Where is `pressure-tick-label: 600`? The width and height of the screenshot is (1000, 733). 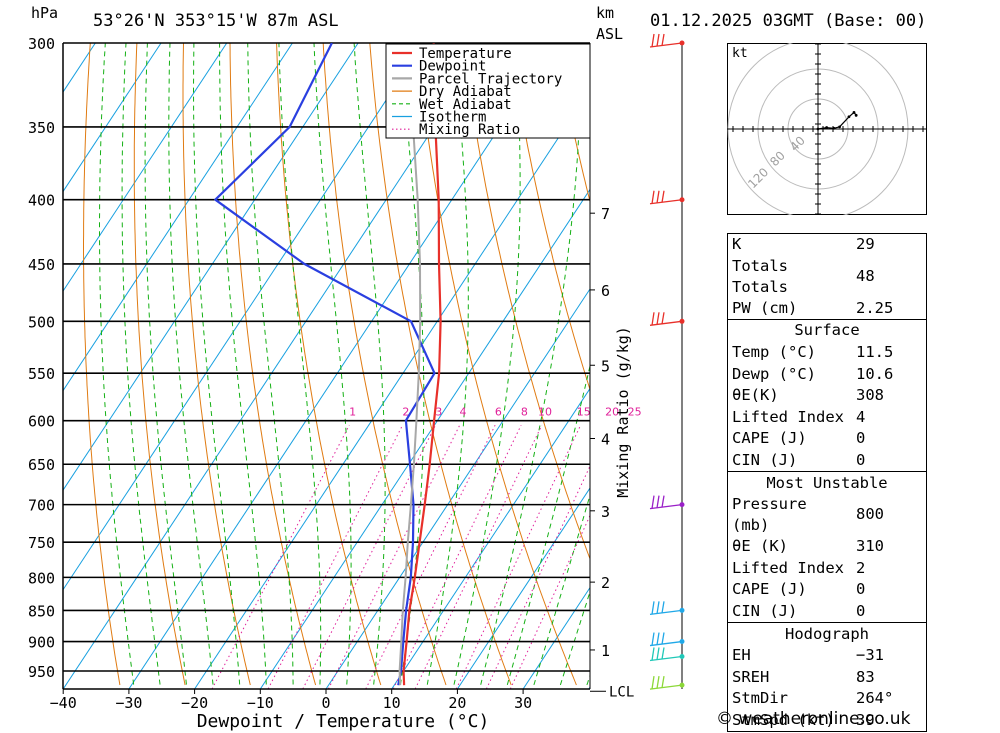
pressure-tick-label: 600 is located at coordinates (41, 422).